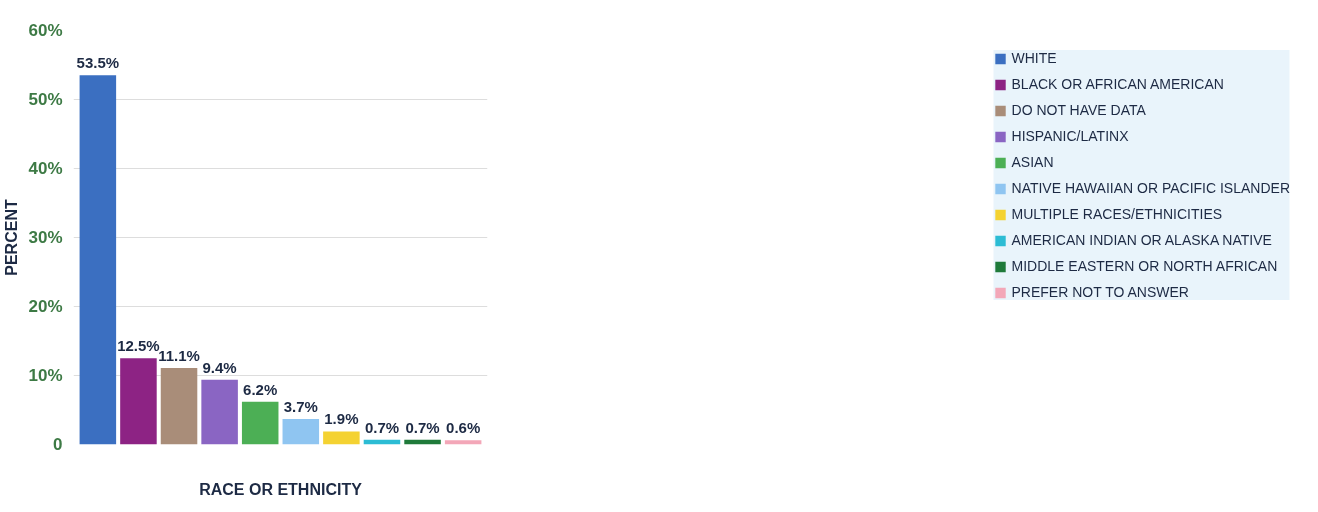 The image size is (1318, 512). I want to click on legend-label: AMERICAN INDIAN OR ALASKA NATIVE, so click(1141, 240).